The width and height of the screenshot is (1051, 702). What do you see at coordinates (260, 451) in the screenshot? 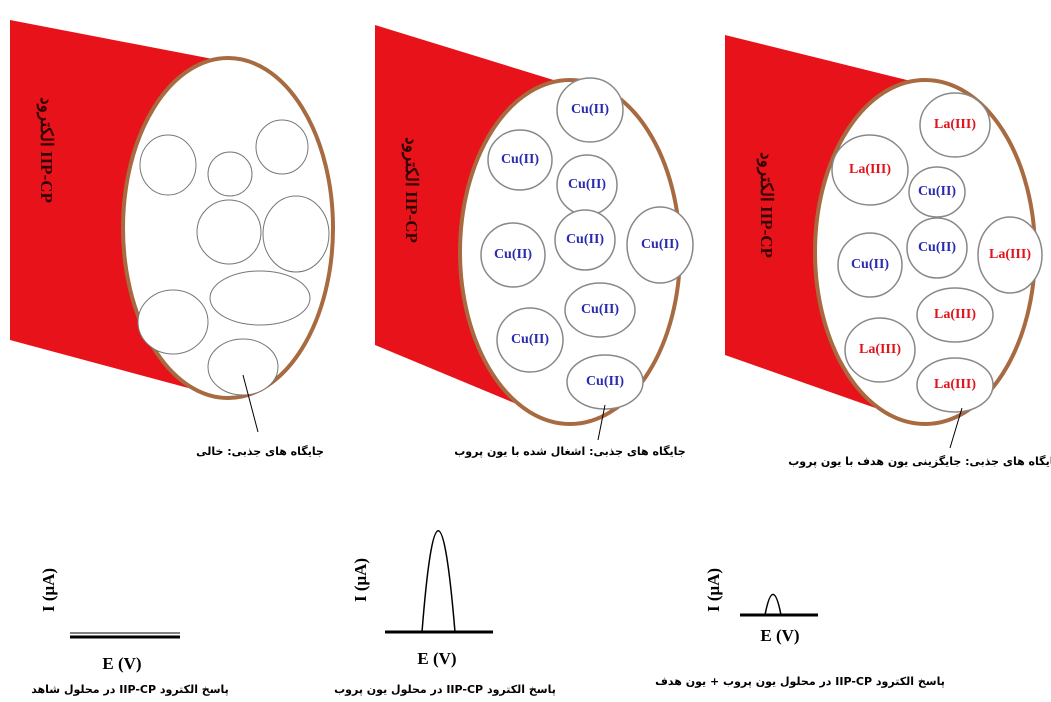
I see `site-caption: جایگاه های جذبی: خالی` at bounding box center [260, 451].